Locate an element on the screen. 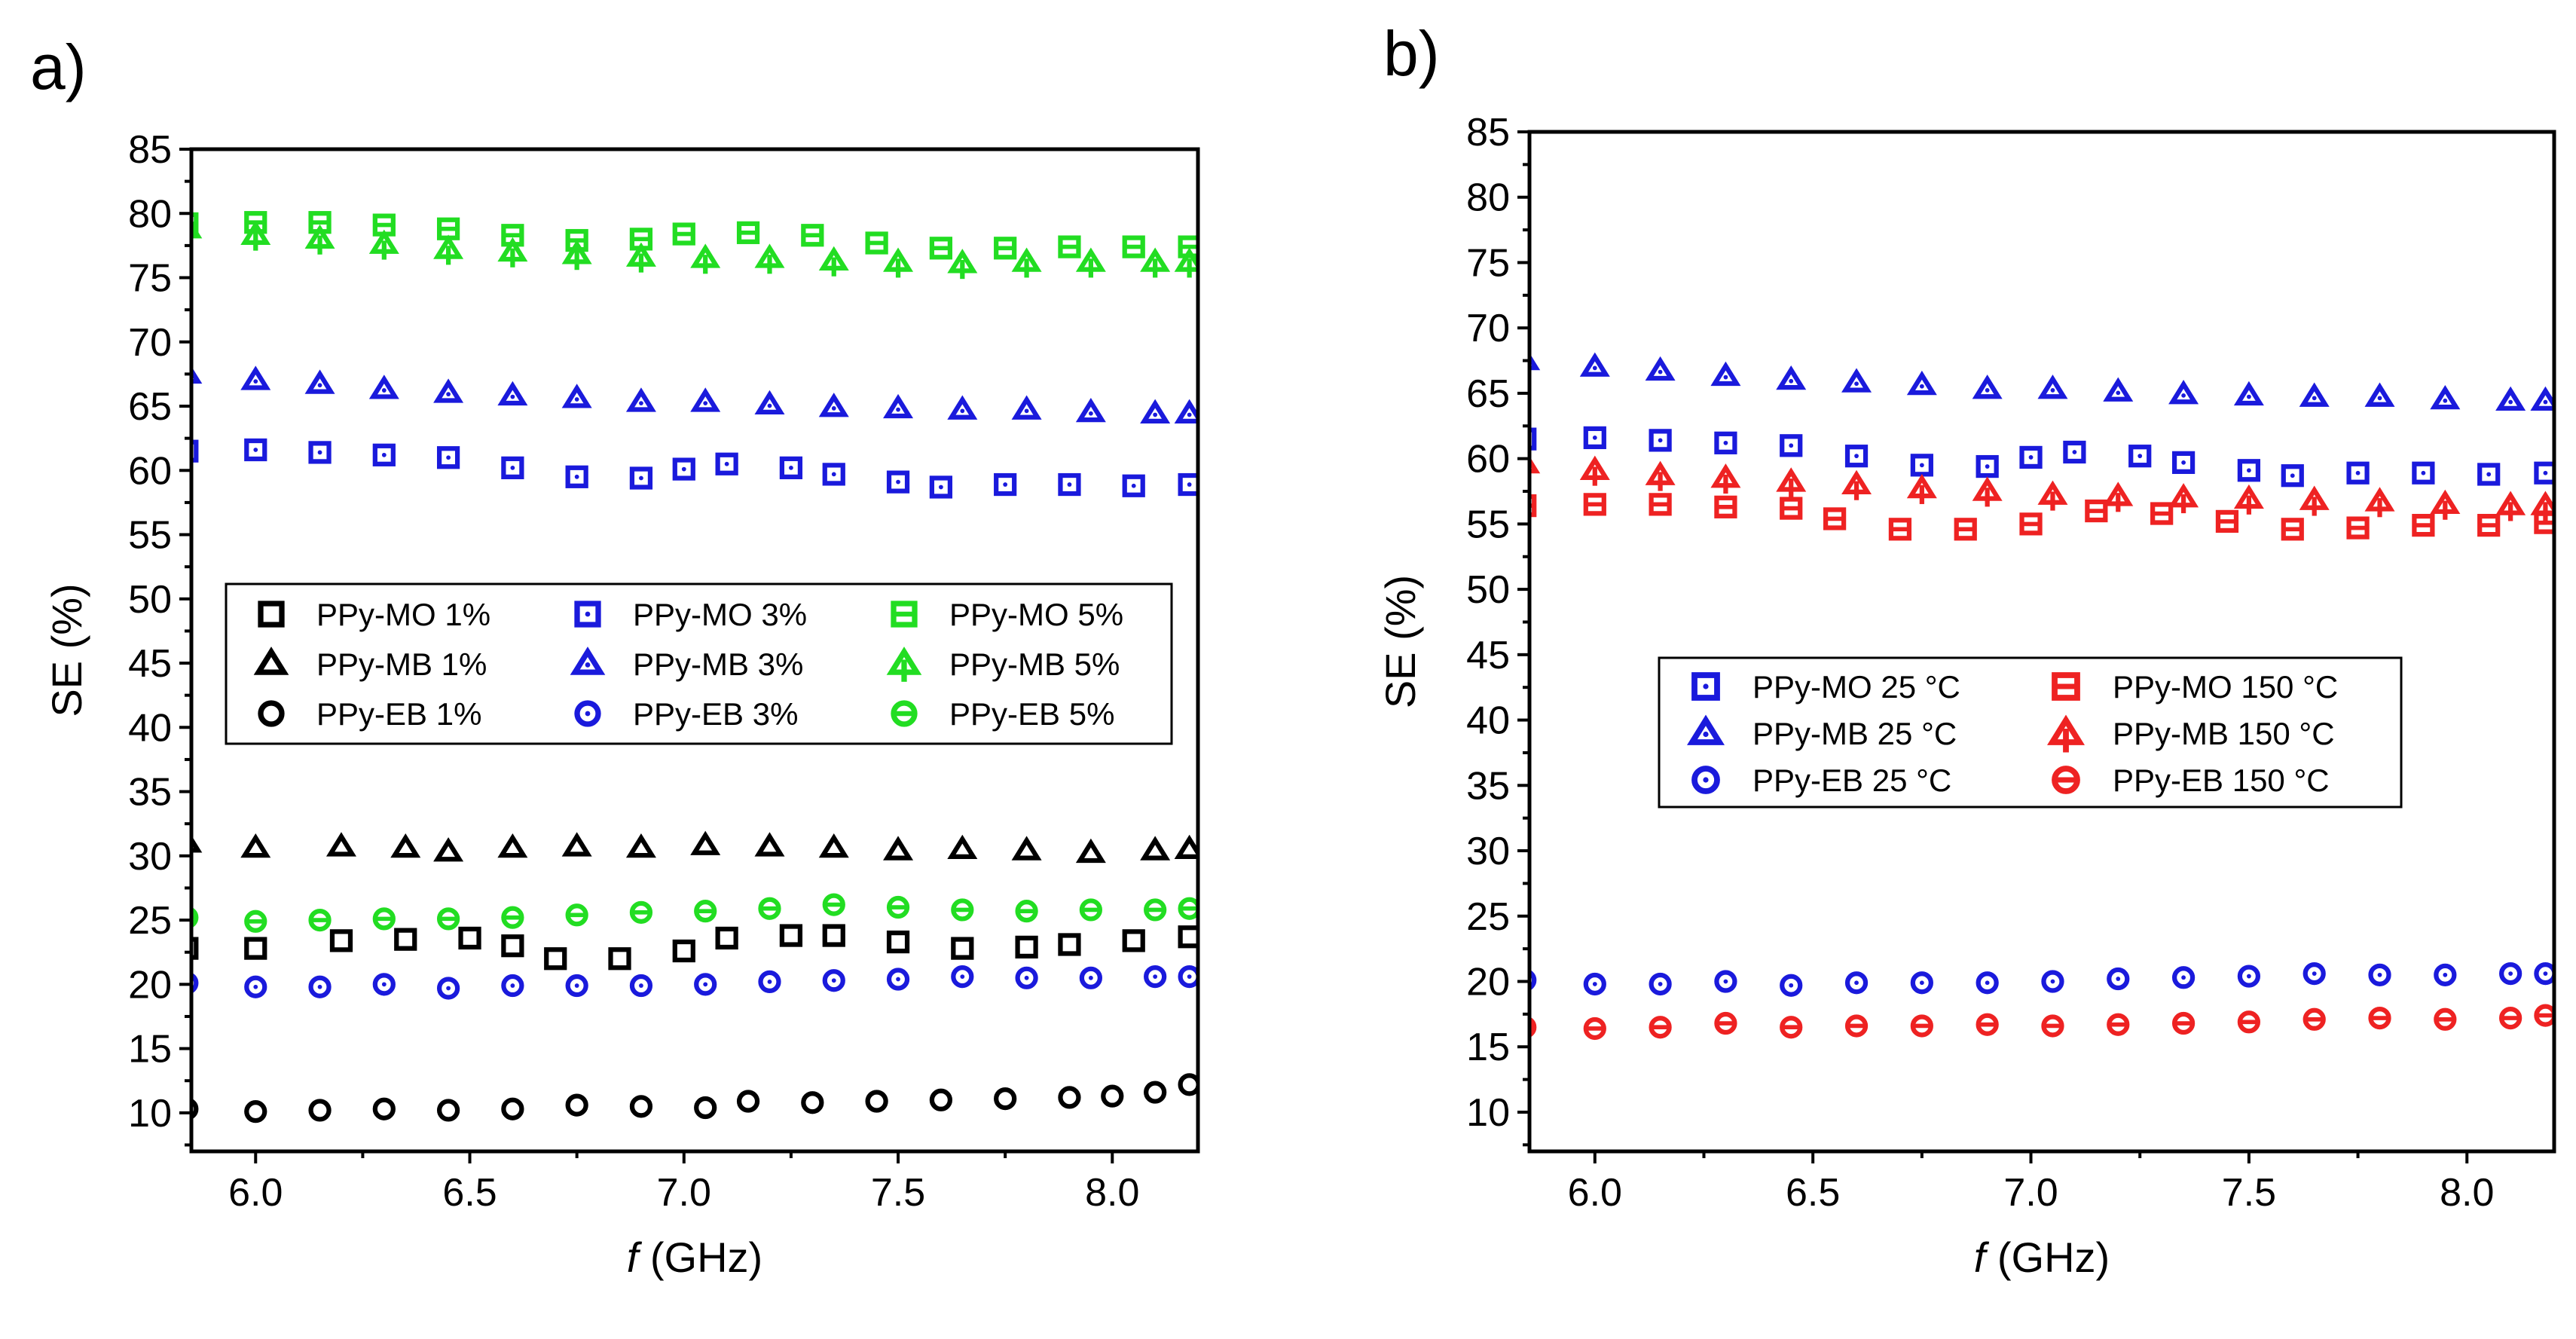 The height and width of the screenshot is (1339, 2576). series-ppy-mb-3- is located at coordinates (694, 394).